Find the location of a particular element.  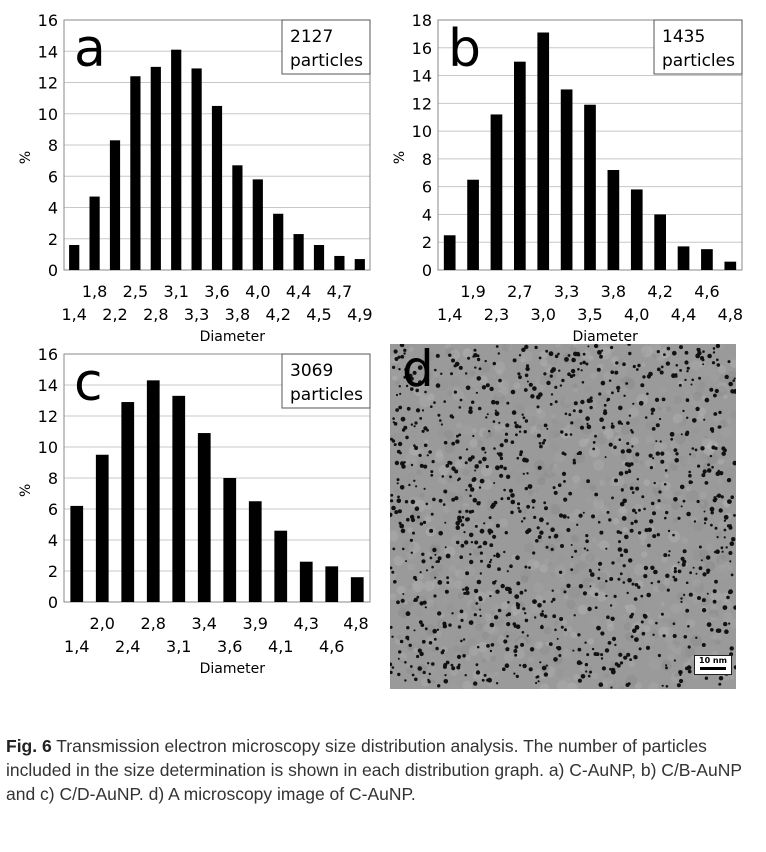

y-tick-label: 10 is located at coordinates (48, 114).